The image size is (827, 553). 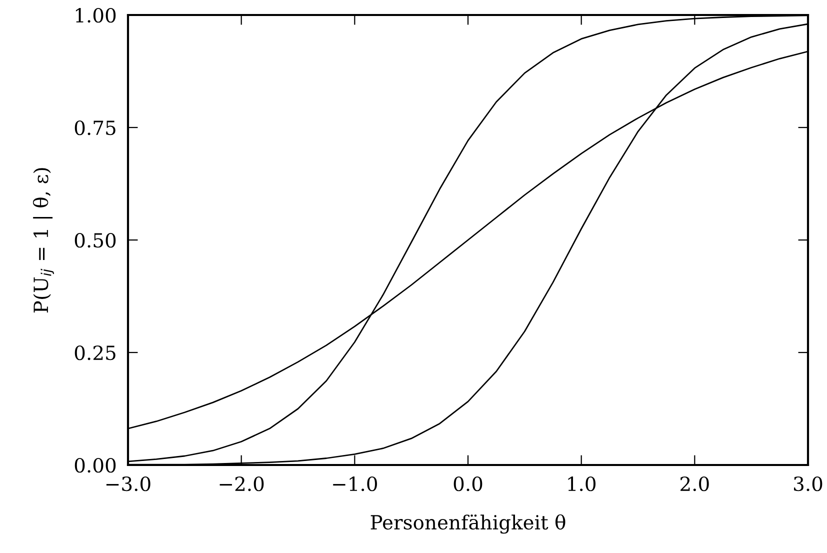 I want to click on y-tick-label: 0.75, so click(x=95, y=128).